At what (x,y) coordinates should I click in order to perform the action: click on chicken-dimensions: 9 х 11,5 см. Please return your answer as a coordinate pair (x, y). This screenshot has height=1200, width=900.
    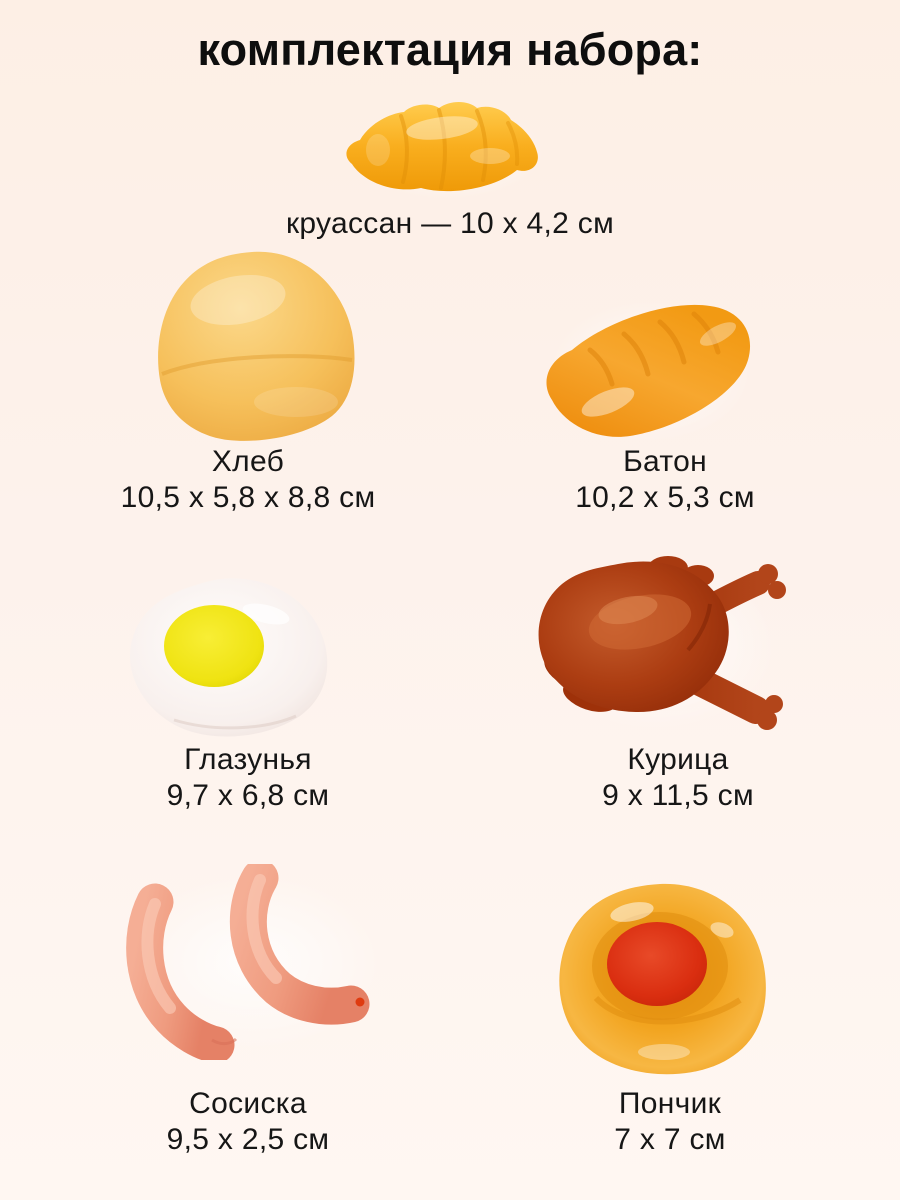
    Looking at the image, I should click on (678, 795).